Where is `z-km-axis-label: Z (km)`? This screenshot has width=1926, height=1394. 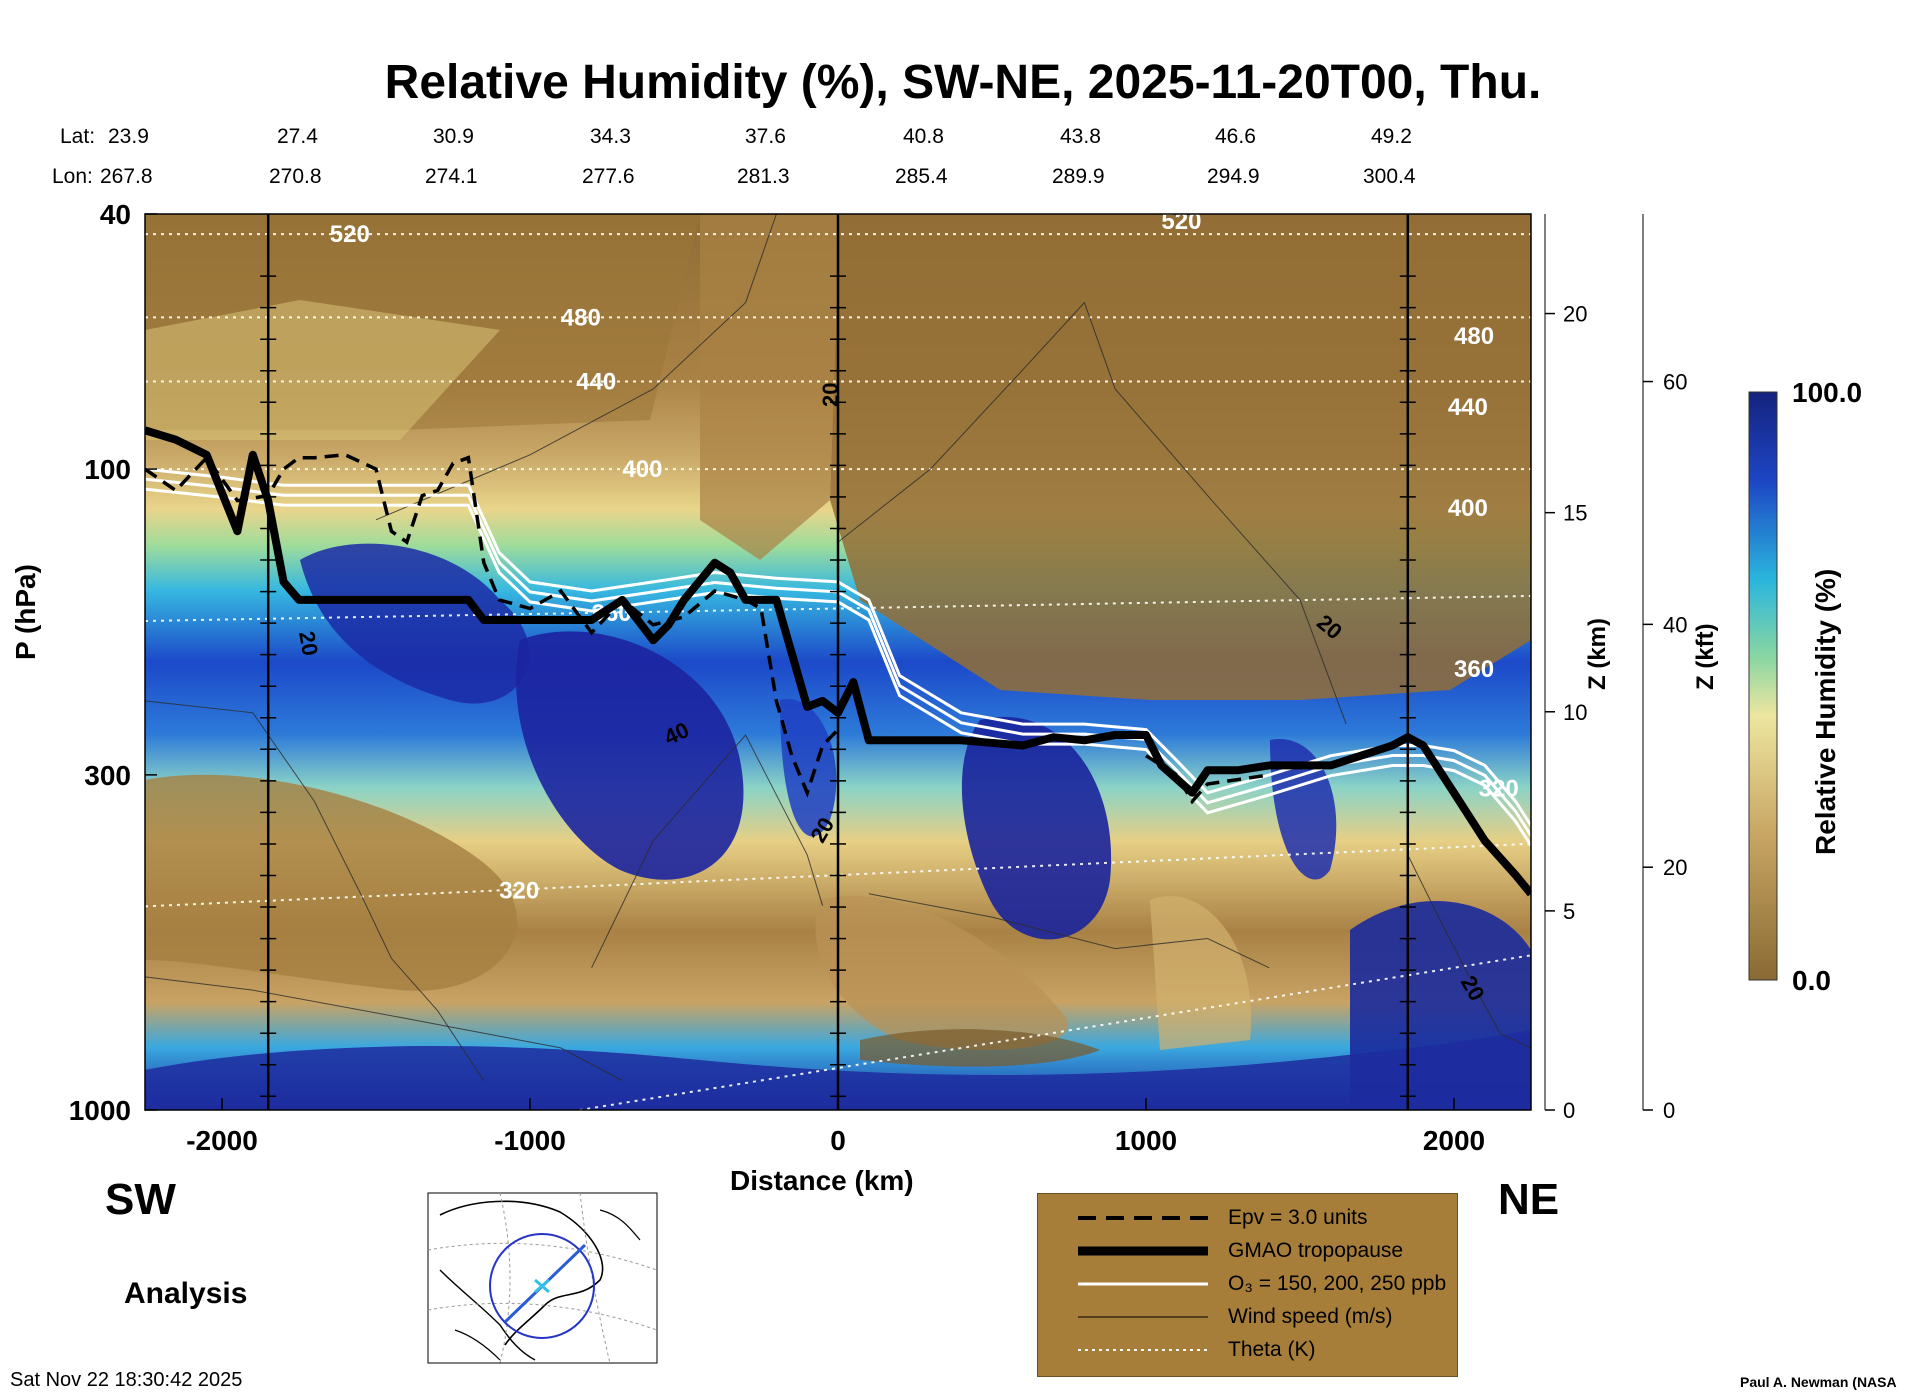 z-km-axis-label: Z (km) is located at coordinates (1597, 654).